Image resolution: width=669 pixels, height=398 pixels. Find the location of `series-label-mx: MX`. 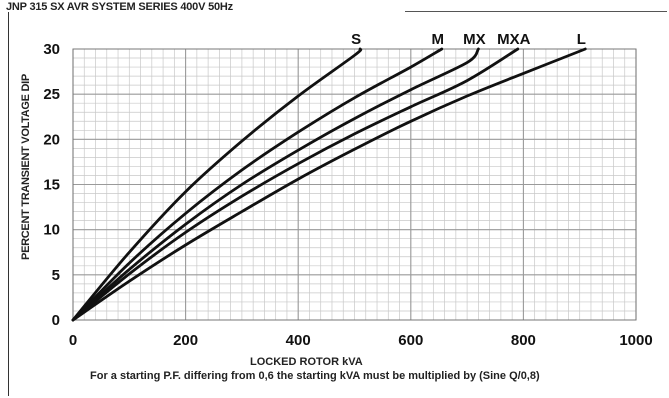

series-label-mx: MX is located at coordinates (474, 39).